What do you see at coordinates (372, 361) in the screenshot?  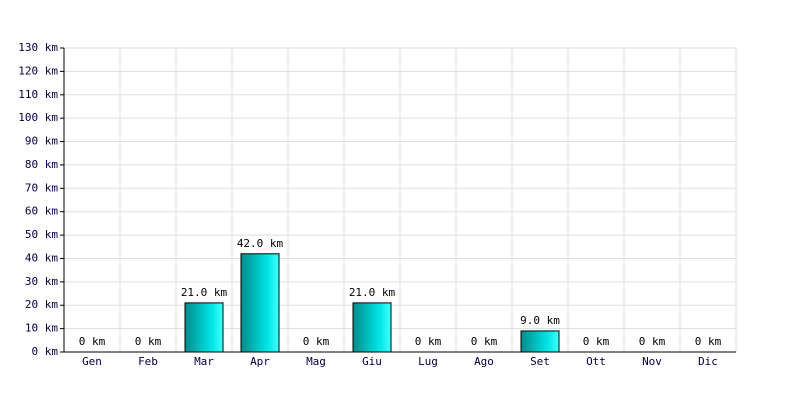 I see `x-tick-label: Giu` at bounding box center [372, 361].